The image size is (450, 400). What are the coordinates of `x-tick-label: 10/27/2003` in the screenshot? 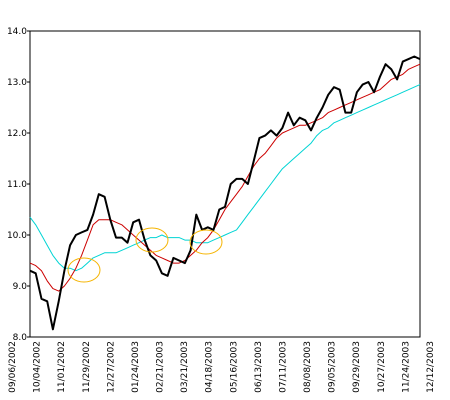 It's located at (382, 367).